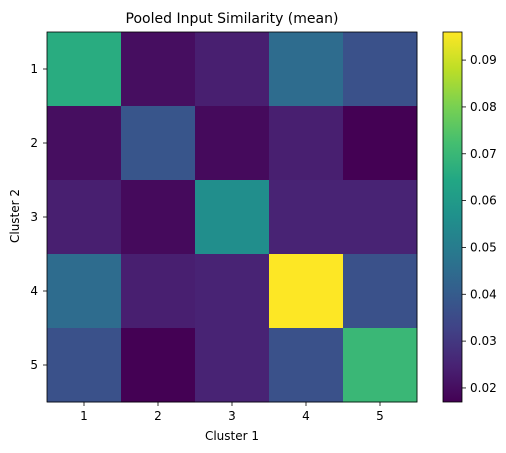  Describe the element at coordinates (232, 19) in the screenshot. I see `chart-title: Pooled Input Similarity (mean)` at that location.